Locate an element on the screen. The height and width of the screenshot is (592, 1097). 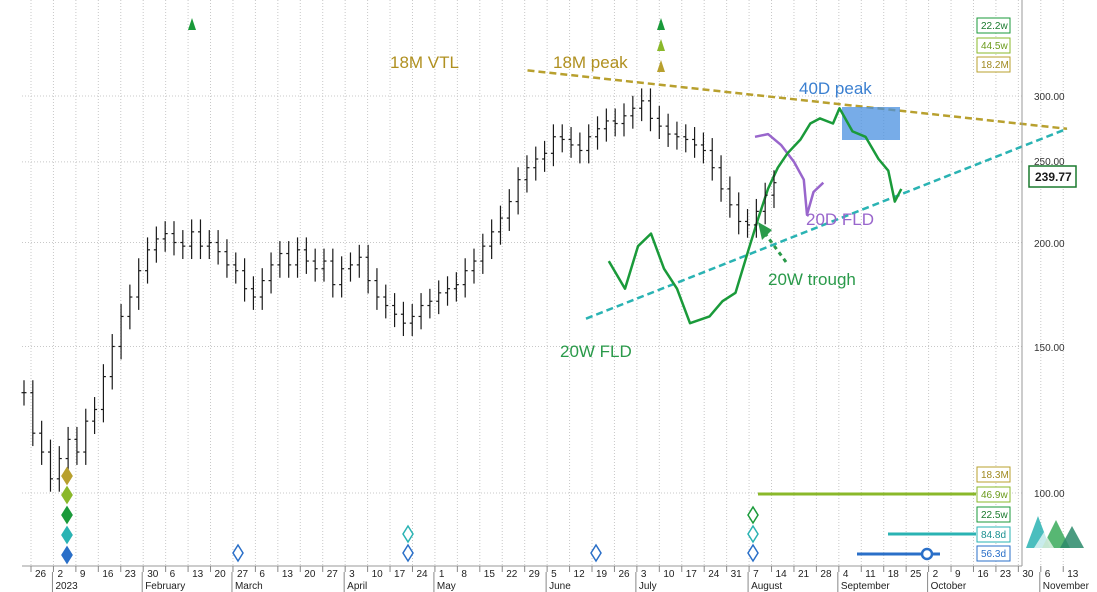
annotation-18m-peak: 18M peak is located at coordinates (590, 62).